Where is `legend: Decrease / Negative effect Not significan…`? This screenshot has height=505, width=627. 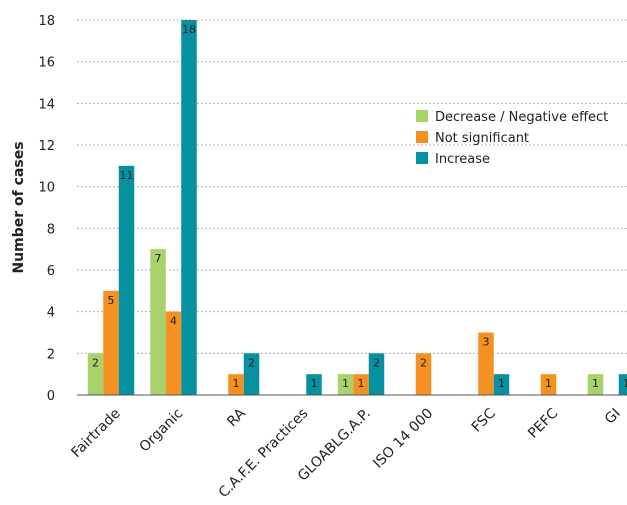
legend: Decrease / Negative effect Not significan… is located at coordinates (512, 138).